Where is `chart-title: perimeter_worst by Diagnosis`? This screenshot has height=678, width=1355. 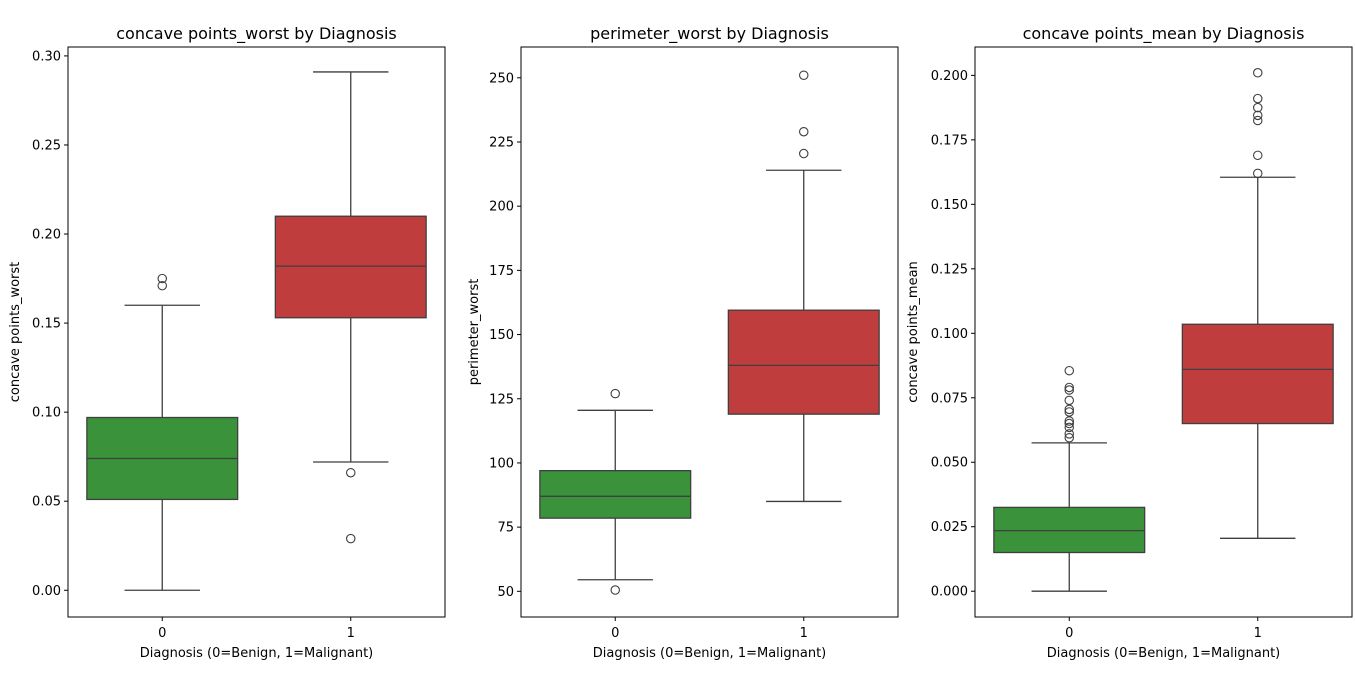
chart-title: perimeter_worst by Diagnosis is located at coordinates (709, 34).